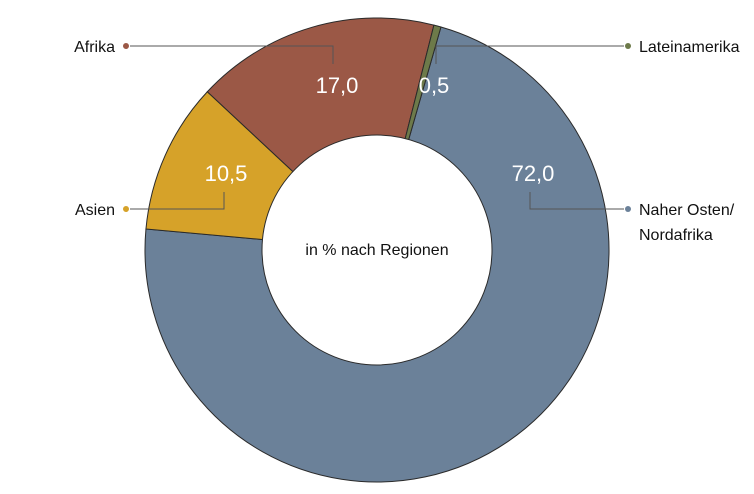 This screenshot has width=754, height=494. What do you see at coordinates (434, 85) in the screenshot?
I see `value-label-lateinamerika: 0,5` at bounding box center [434, 85].